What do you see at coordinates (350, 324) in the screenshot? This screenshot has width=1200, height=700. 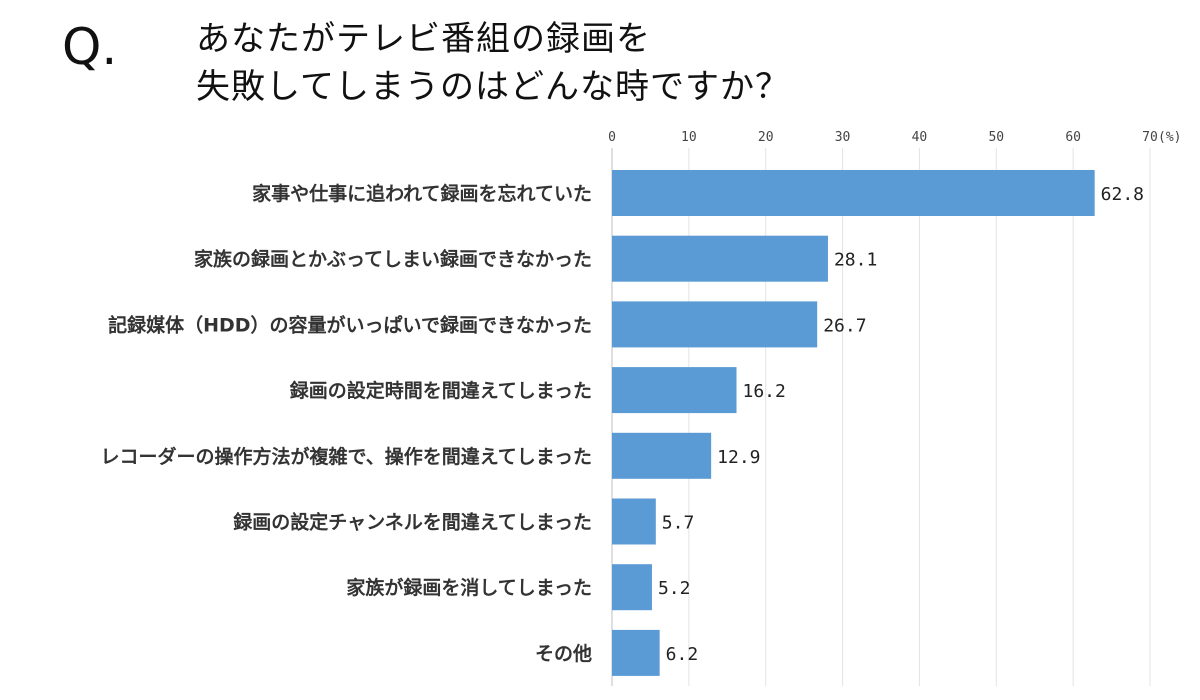 I see `category-label: 記録媒体（HDD）の容量がいっぱいで録画できなかった` at bounding box center [350, 324].